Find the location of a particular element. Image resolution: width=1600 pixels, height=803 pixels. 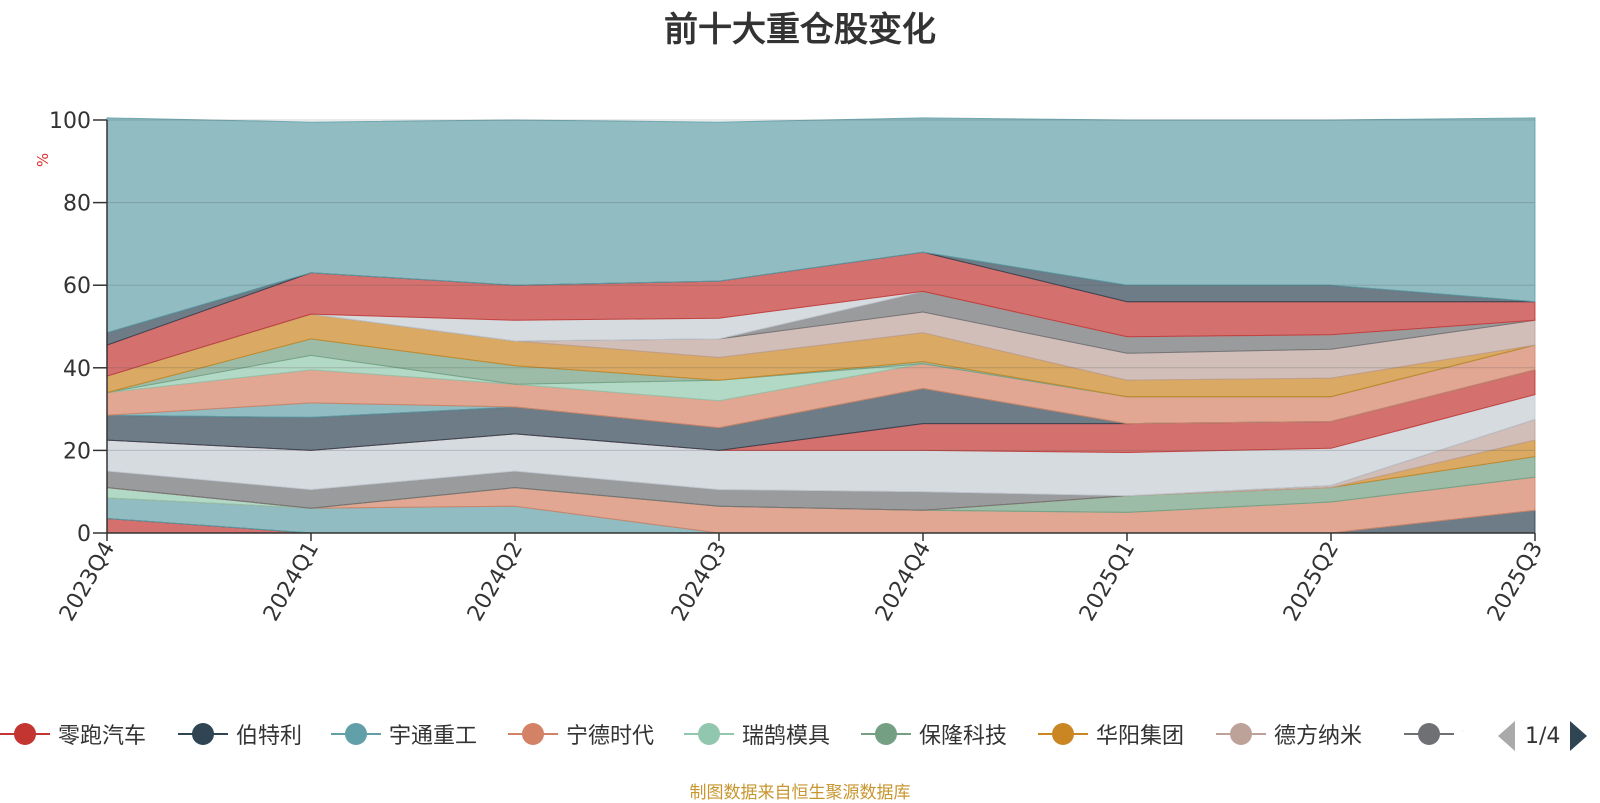

y-tick-label: 40 is located at coordinates (77, 369).